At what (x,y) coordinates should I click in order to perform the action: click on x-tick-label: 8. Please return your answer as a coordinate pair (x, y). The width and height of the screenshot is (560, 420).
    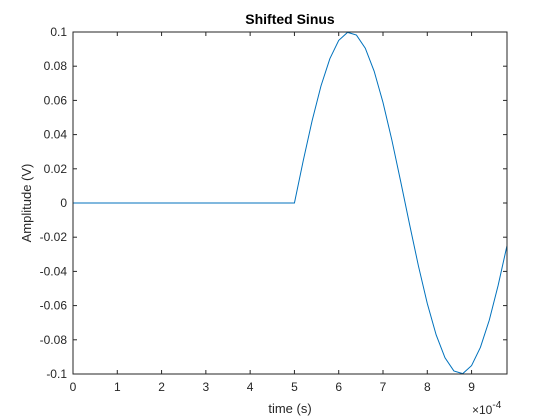
    Looking at the image, I should click on (427, 387).